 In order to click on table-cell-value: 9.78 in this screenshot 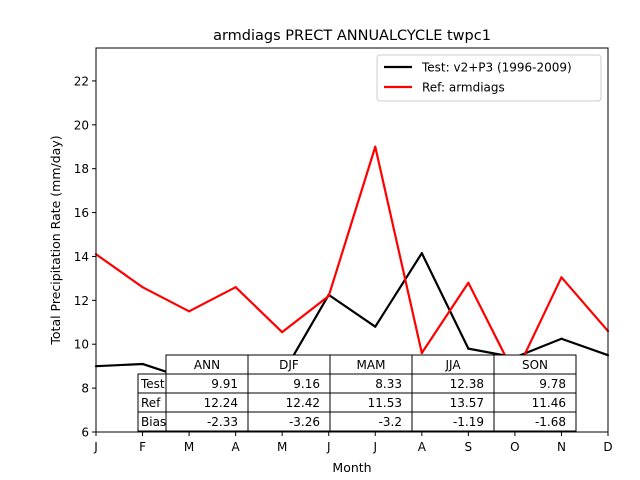, I will do `click(552, 384)`.